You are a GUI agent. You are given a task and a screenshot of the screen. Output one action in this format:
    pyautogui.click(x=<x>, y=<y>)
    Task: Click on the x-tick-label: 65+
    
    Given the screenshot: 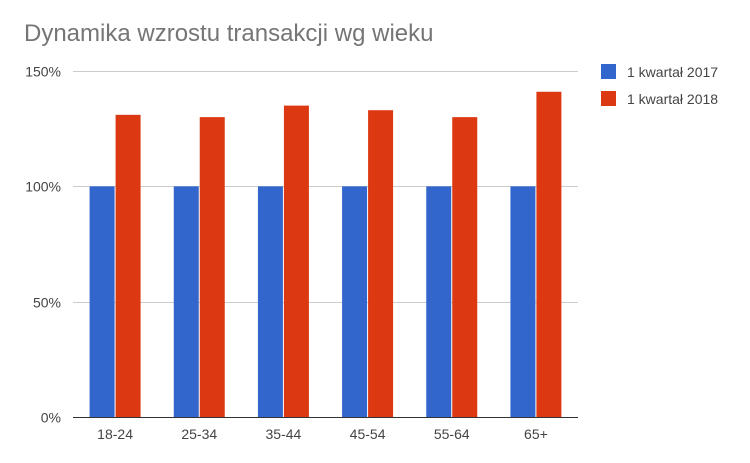 What is the action you would take?
    pyautogui.click(x=536, y=434)
    